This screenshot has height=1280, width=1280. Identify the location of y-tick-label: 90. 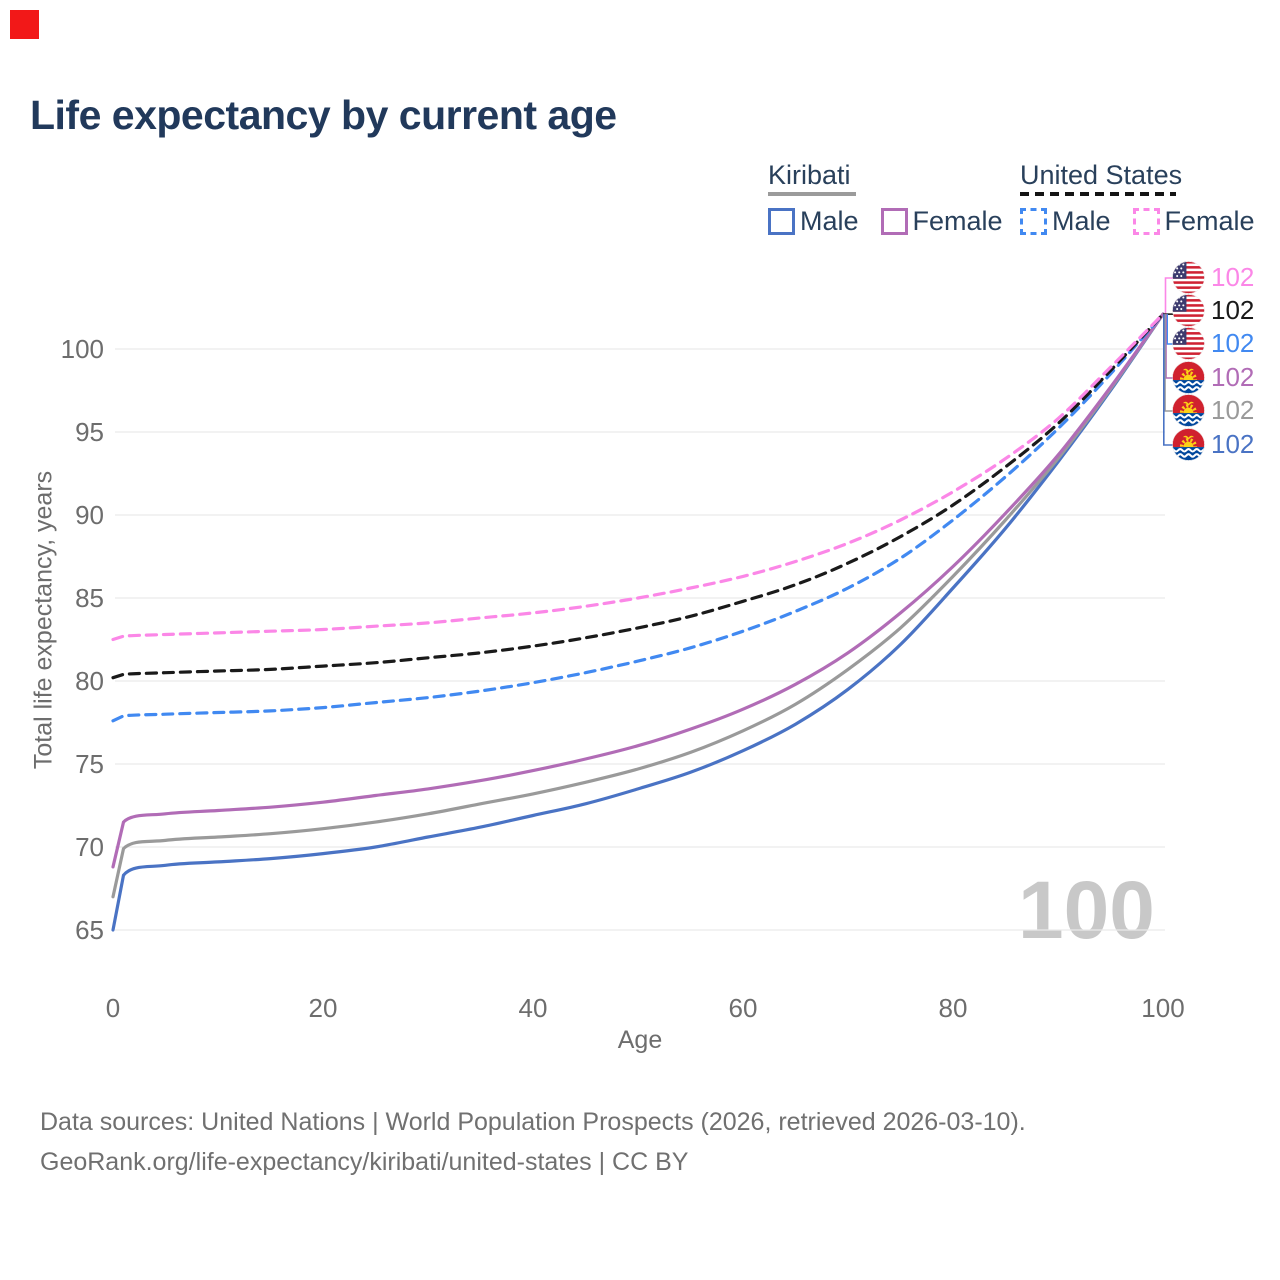
(89, 515).